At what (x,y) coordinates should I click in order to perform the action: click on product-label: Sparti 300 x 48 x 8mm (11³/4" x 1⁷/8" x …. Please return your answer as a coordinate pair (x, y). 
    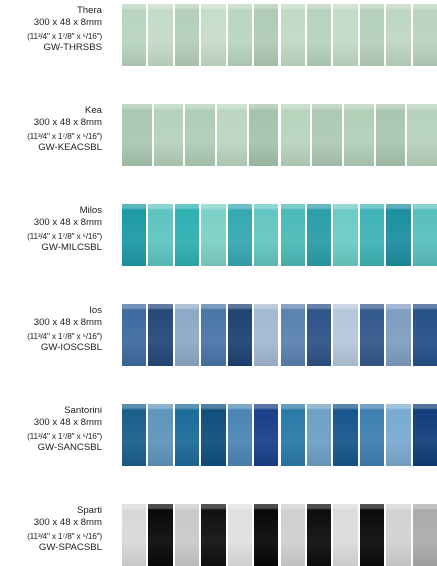
    Looking at the image, I should click on (51, 529).